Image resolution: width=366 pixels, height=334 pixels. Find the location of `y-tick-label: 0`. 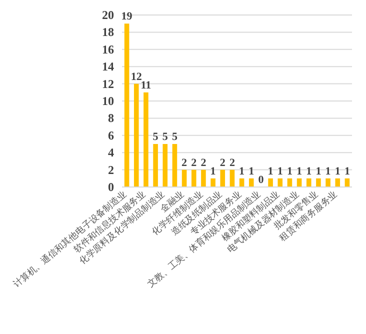

y-tick-label: 0 is located at coordinates (111, 187).